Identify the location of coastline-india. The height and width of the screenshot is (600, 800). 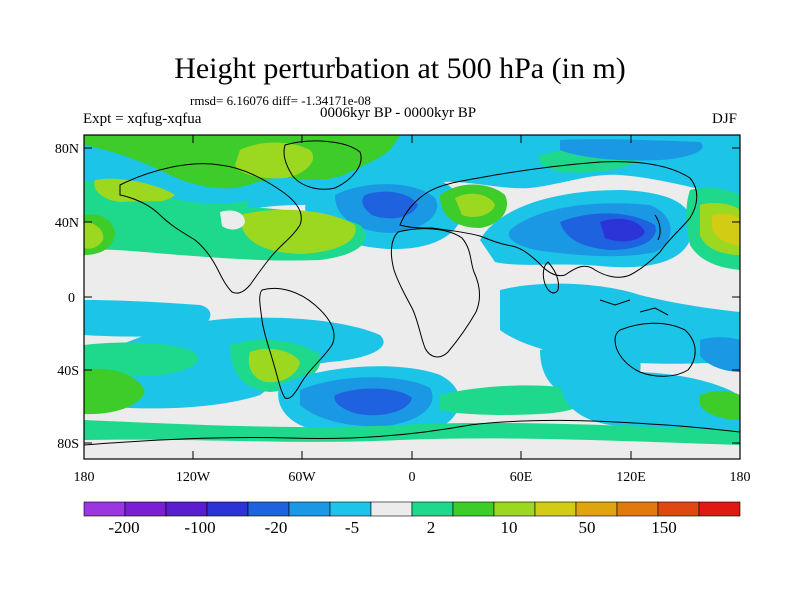
(550, 277).